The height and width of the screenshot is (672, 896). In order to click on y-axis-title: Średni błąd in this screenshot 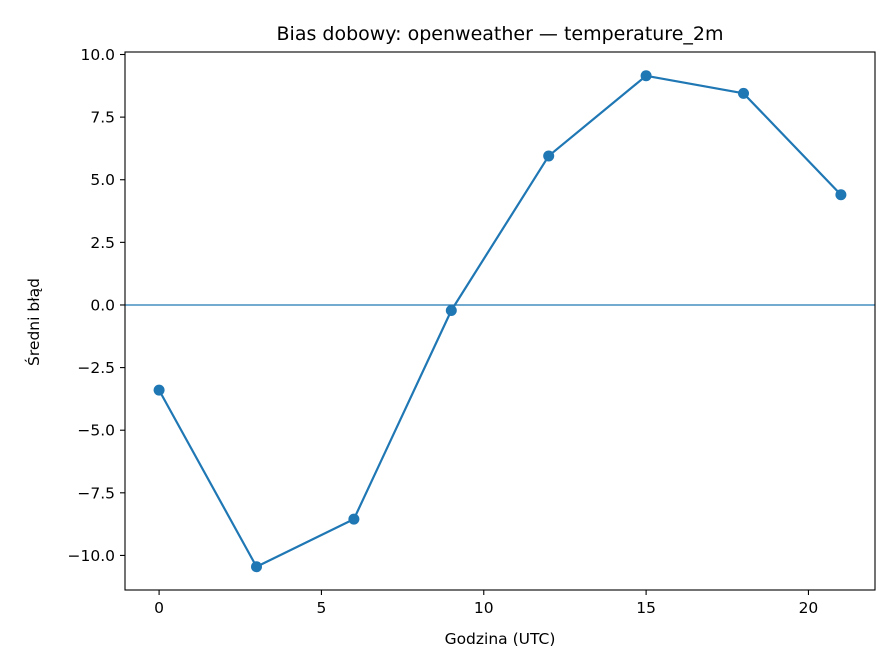, I will do `click(33, 322)`.